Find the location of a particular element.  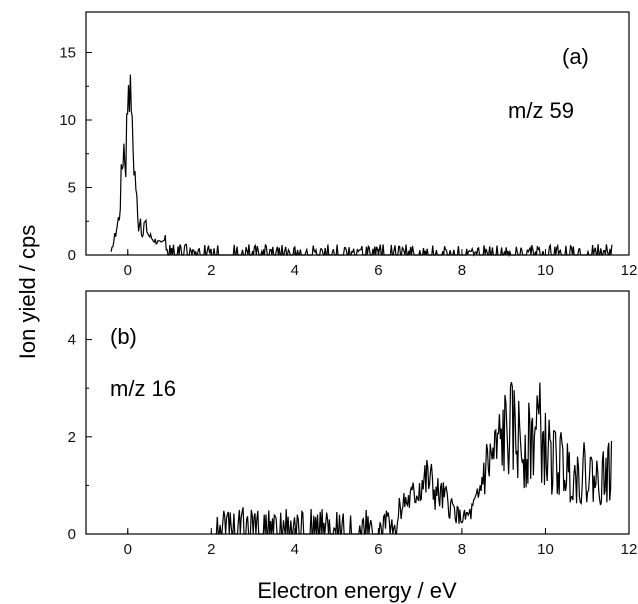

y-axis-title: Ion yield / cps is located at coordinates (27, 292).